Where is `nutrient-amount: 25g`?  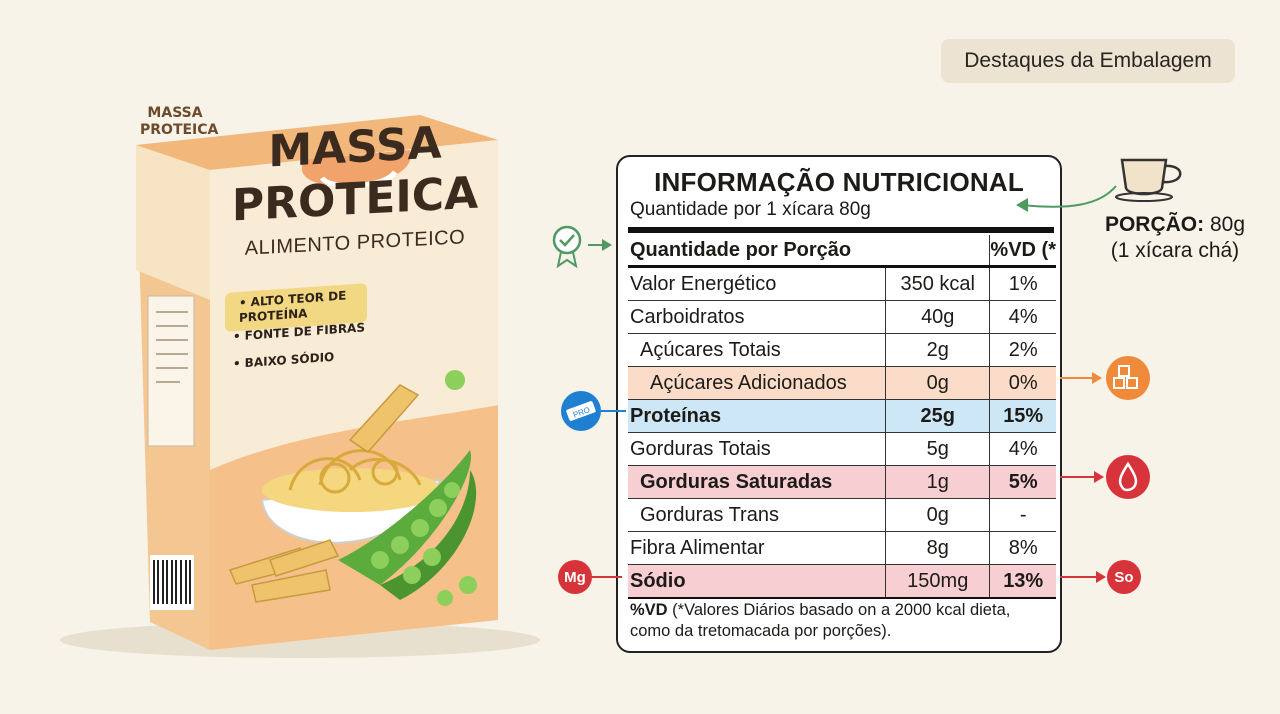 nutrient-amount: 25g is located at coordinates (937, 416).